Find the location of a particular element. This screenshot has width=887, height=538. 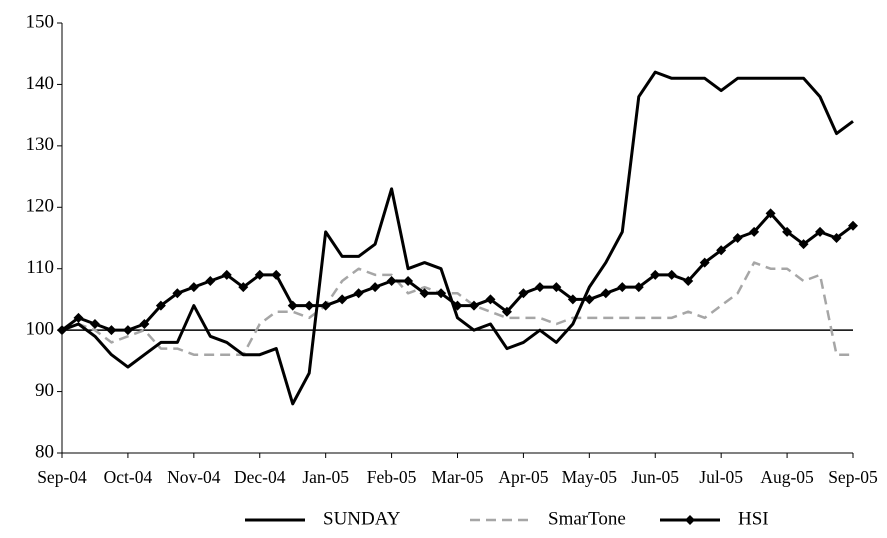

y-tick-label: 100 is located at coordinates (40, 329).